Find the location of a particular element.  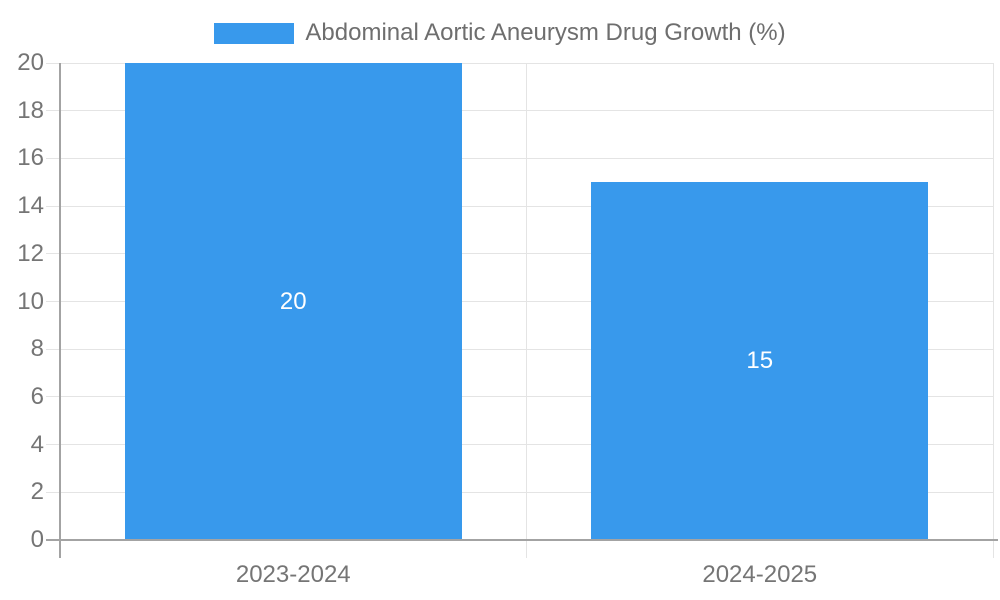

bar-value-label: 15 is located at coordinates (760, 361).